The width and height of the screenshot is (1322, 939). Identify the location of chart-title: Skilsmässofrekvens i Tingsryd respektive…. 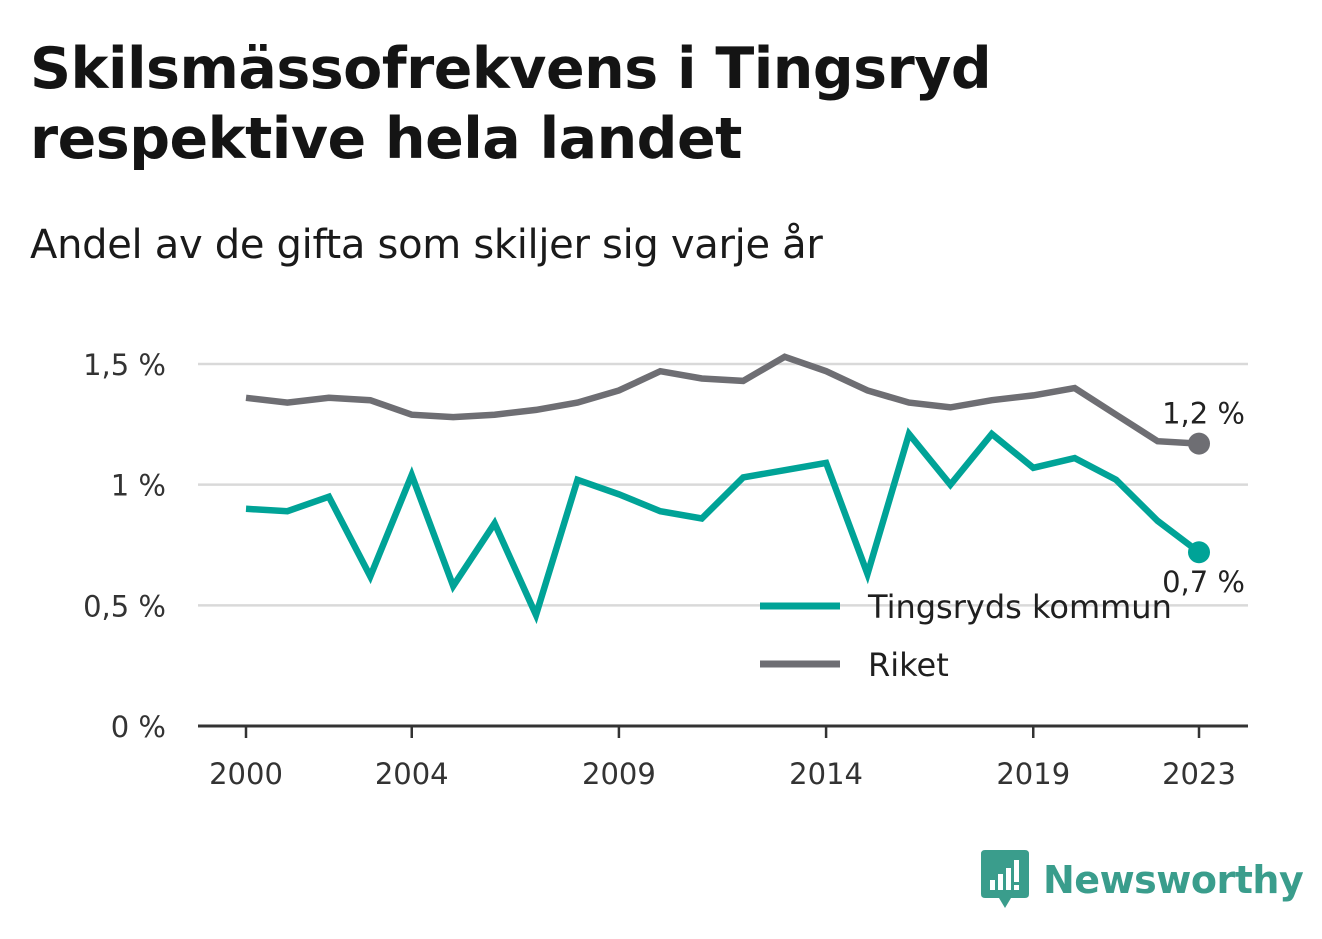
(511, 104).